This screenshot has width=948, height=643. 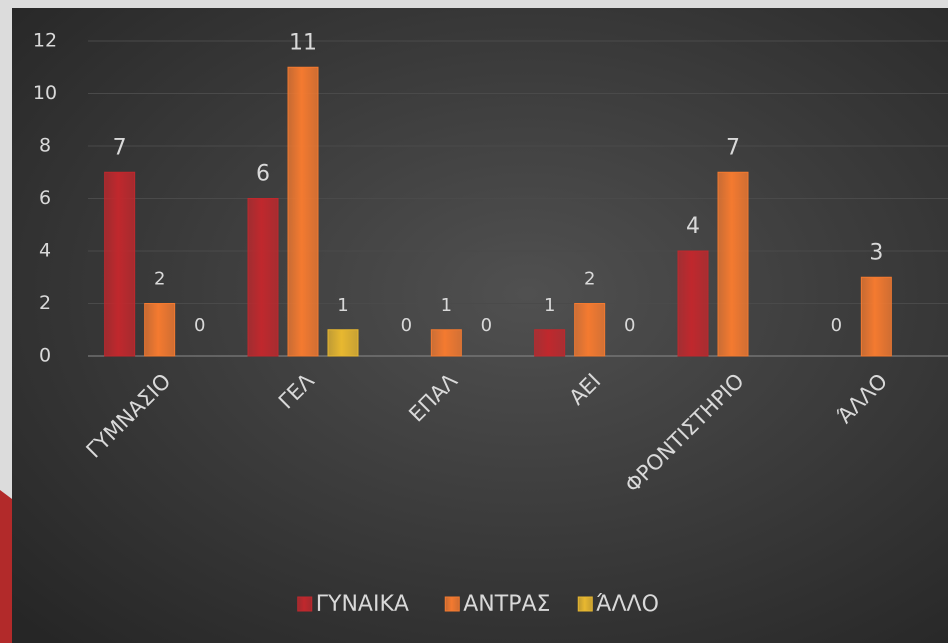 What do you see at coordinates (45, 146) in the screenshot?
I see `y-tick-label: 8` at bounding box center [45, 146].